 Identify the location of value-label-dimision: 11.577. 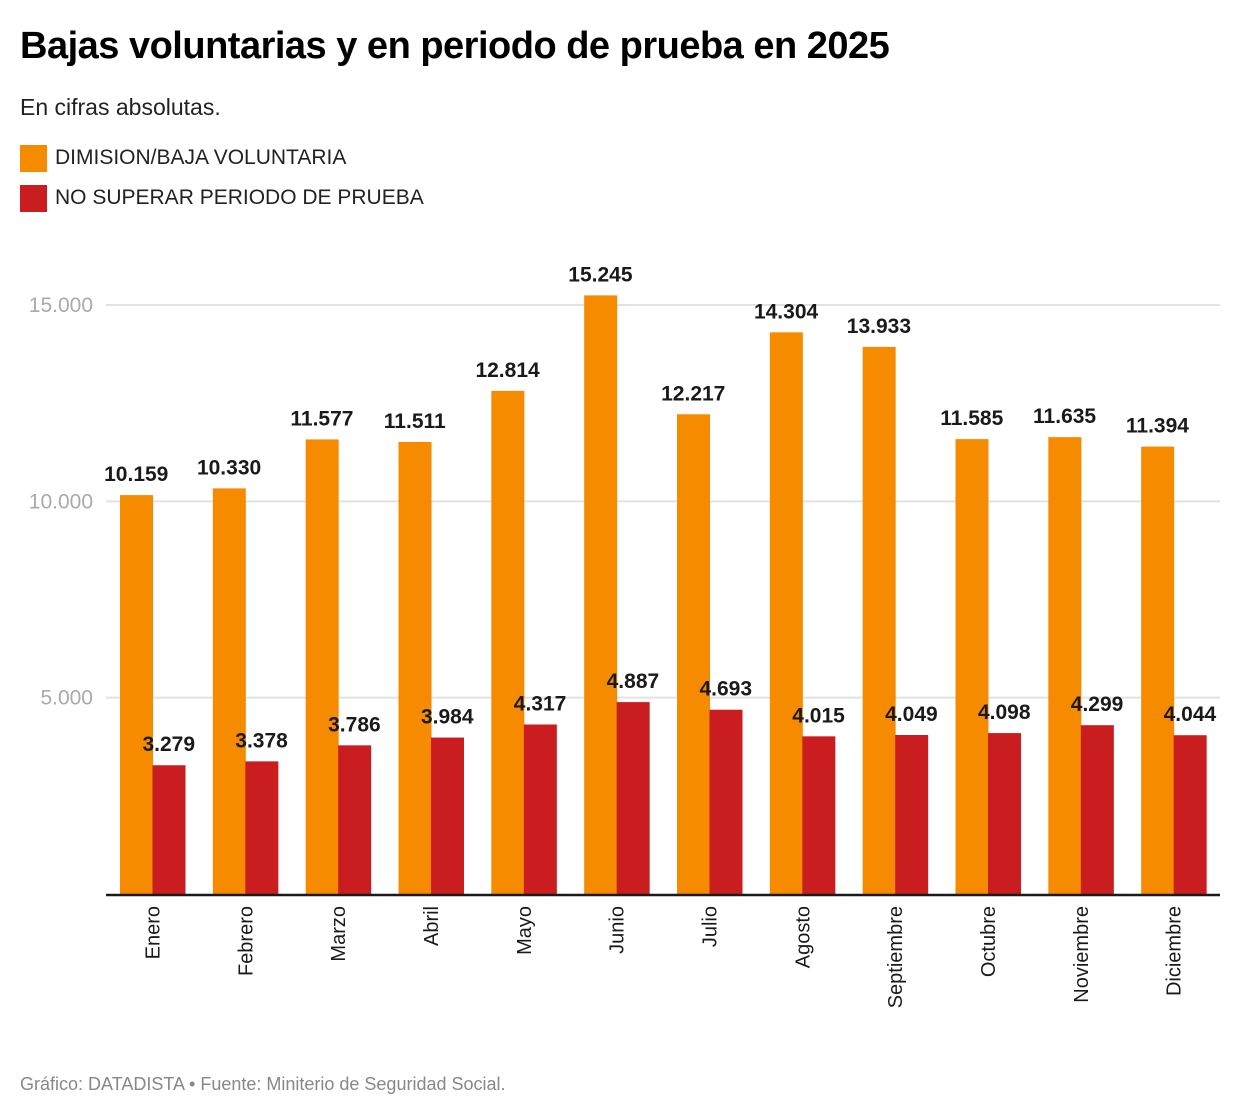
(321, 418).